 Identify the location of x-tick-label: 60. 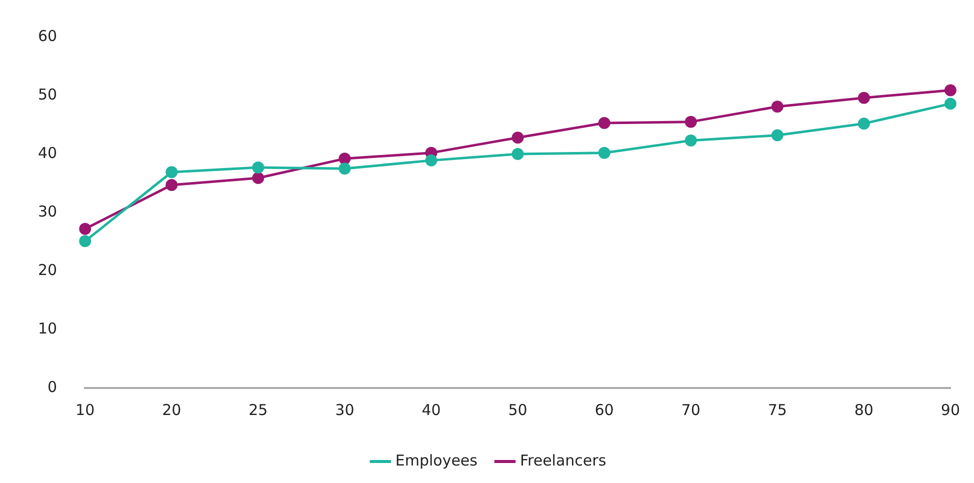
(604, 409).